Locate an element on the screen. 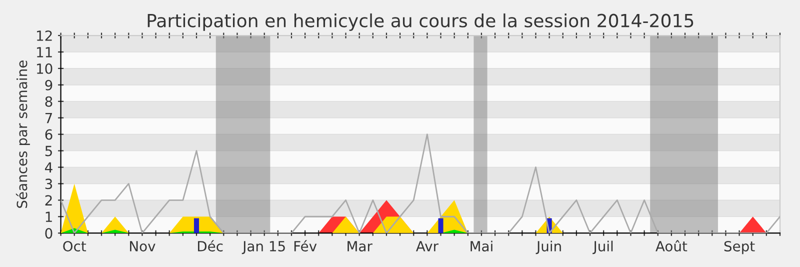 The height and width of the screenshot is (267, 800). x-tick-label: Jan 15 is located at coordinates (263, 247).